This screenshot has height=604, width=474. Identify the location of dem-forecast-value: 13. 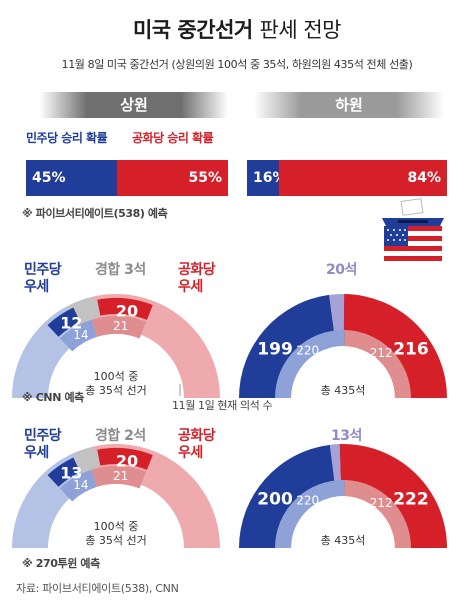
(71, 472).